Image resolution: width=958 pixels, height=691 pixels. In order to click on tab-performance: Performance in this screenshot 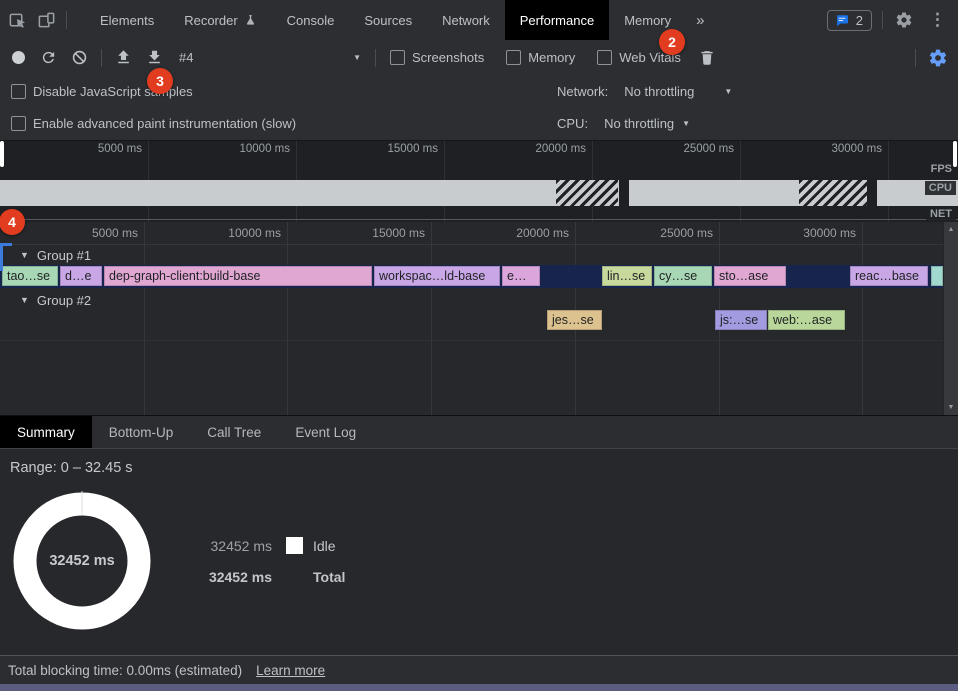, I will do `click(557, 20)`.